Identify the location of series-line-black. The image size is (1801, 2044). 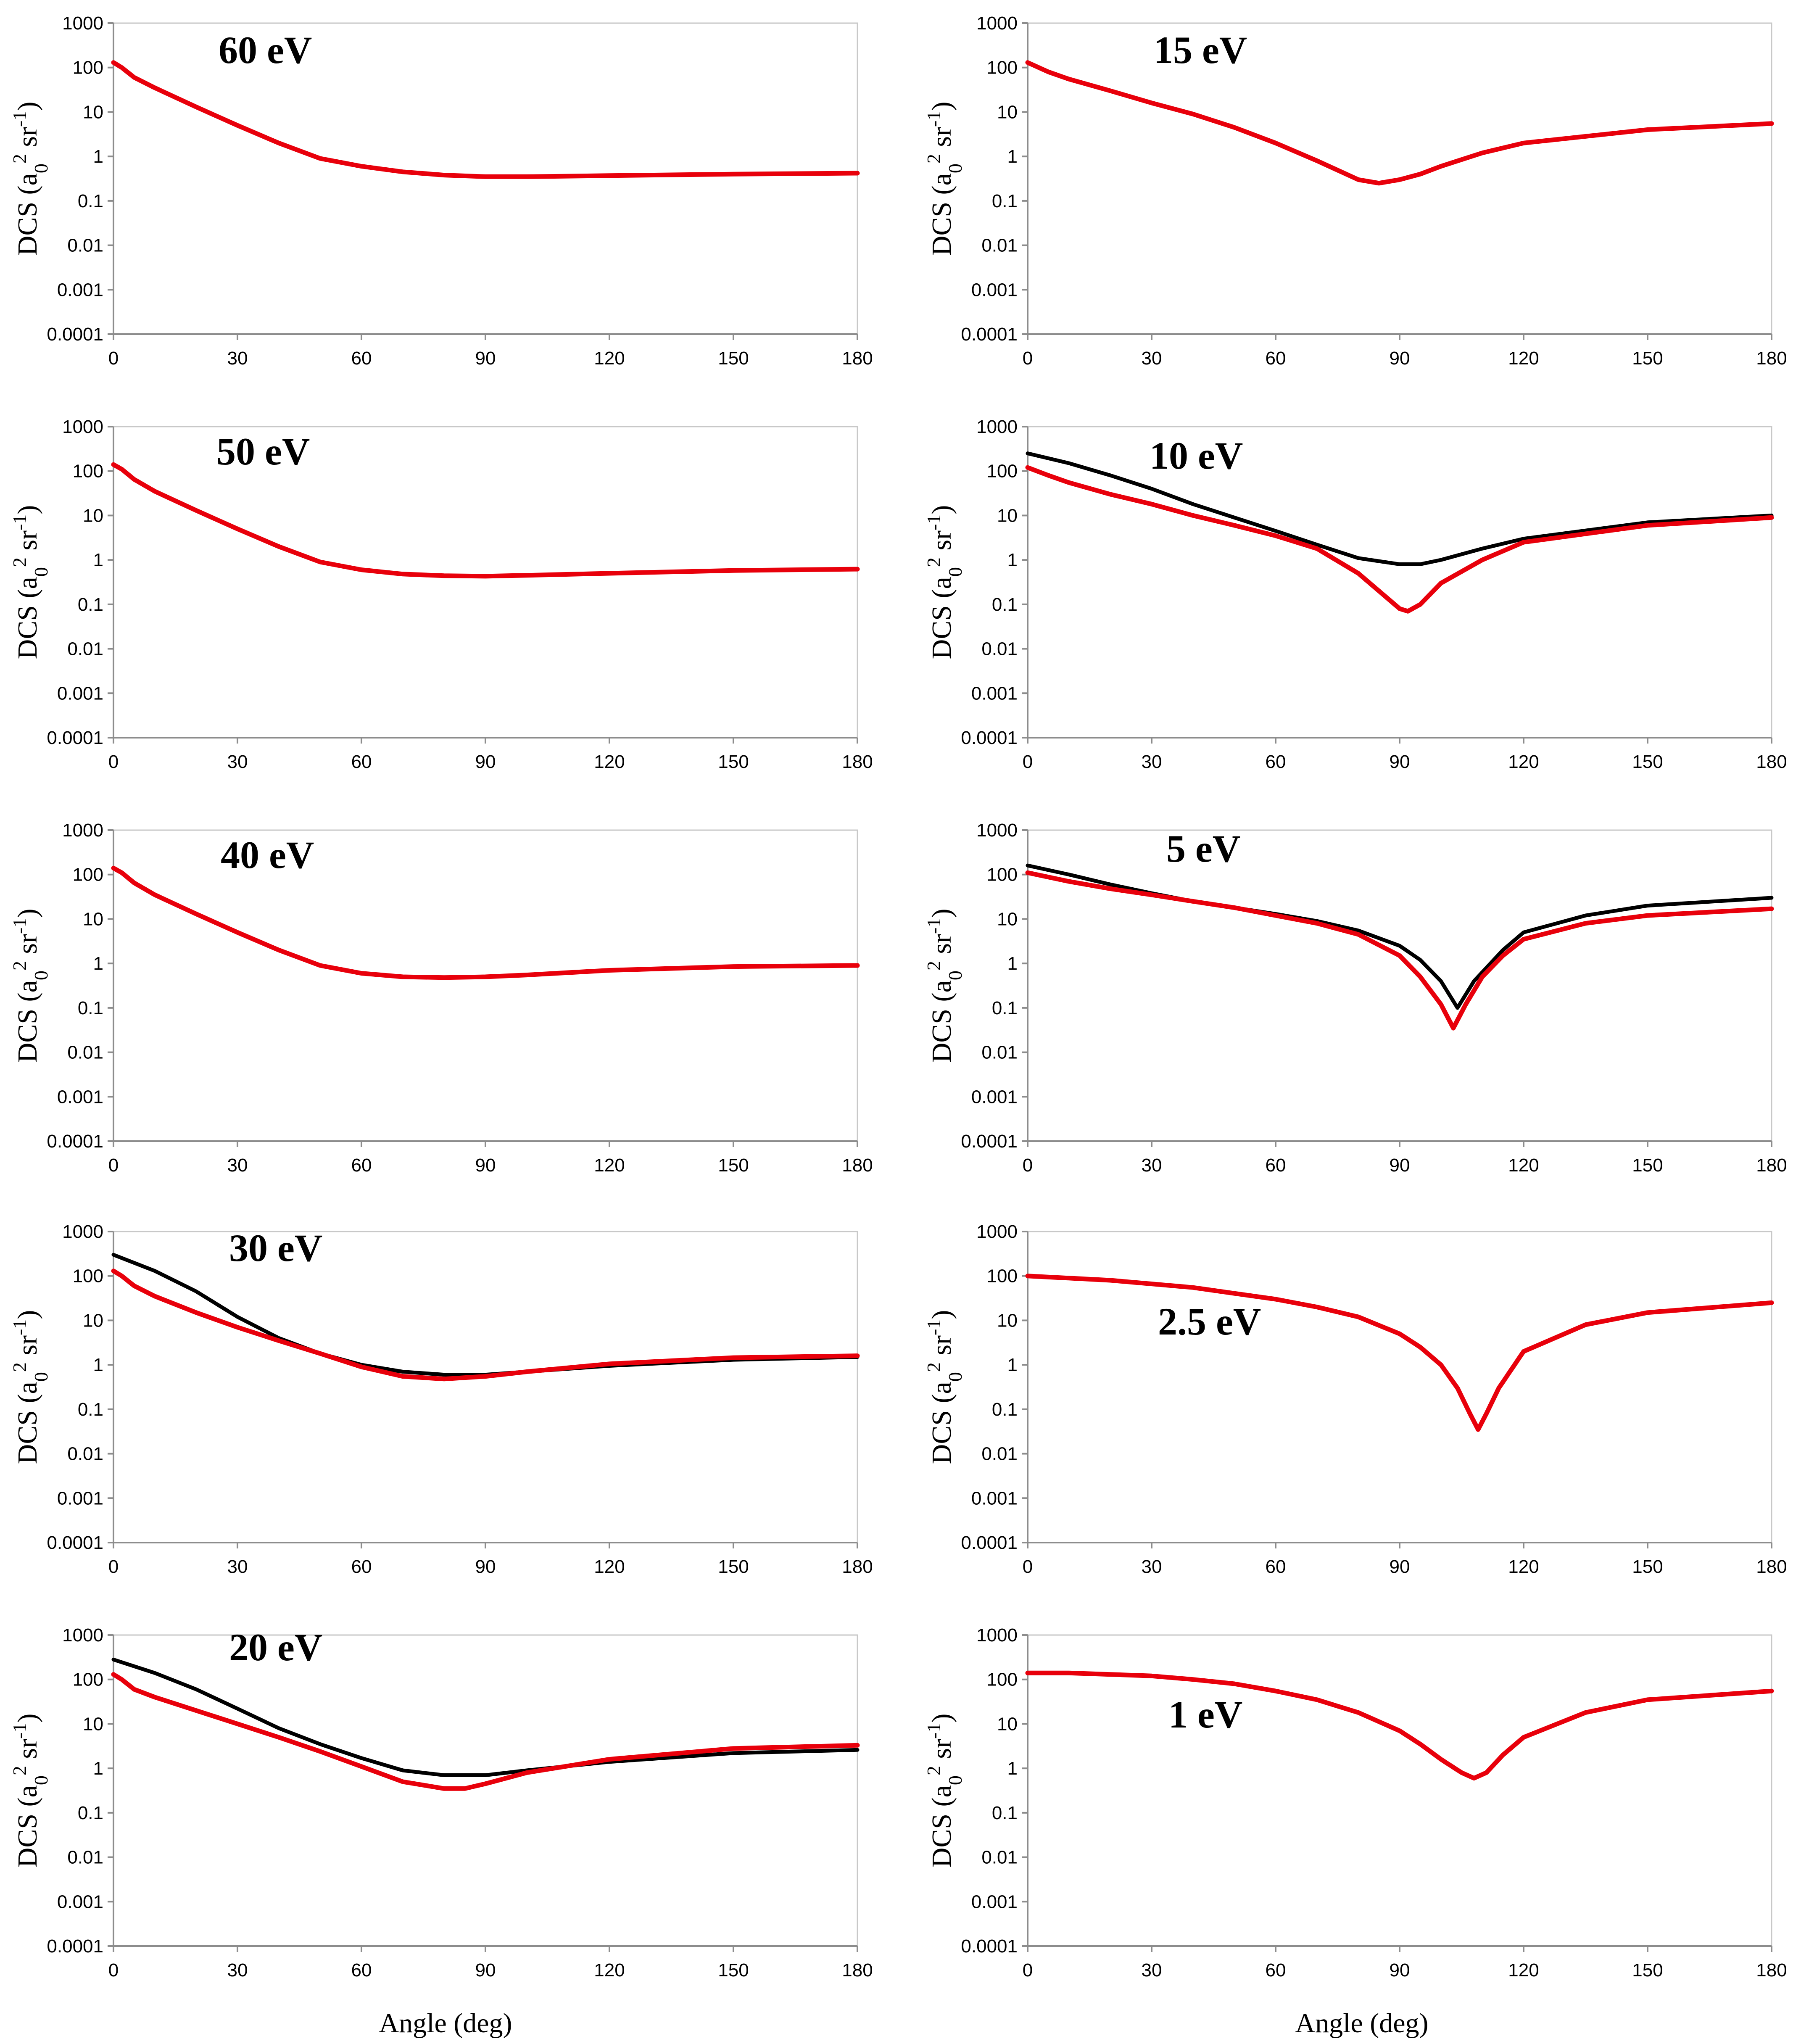
(1400, 508).